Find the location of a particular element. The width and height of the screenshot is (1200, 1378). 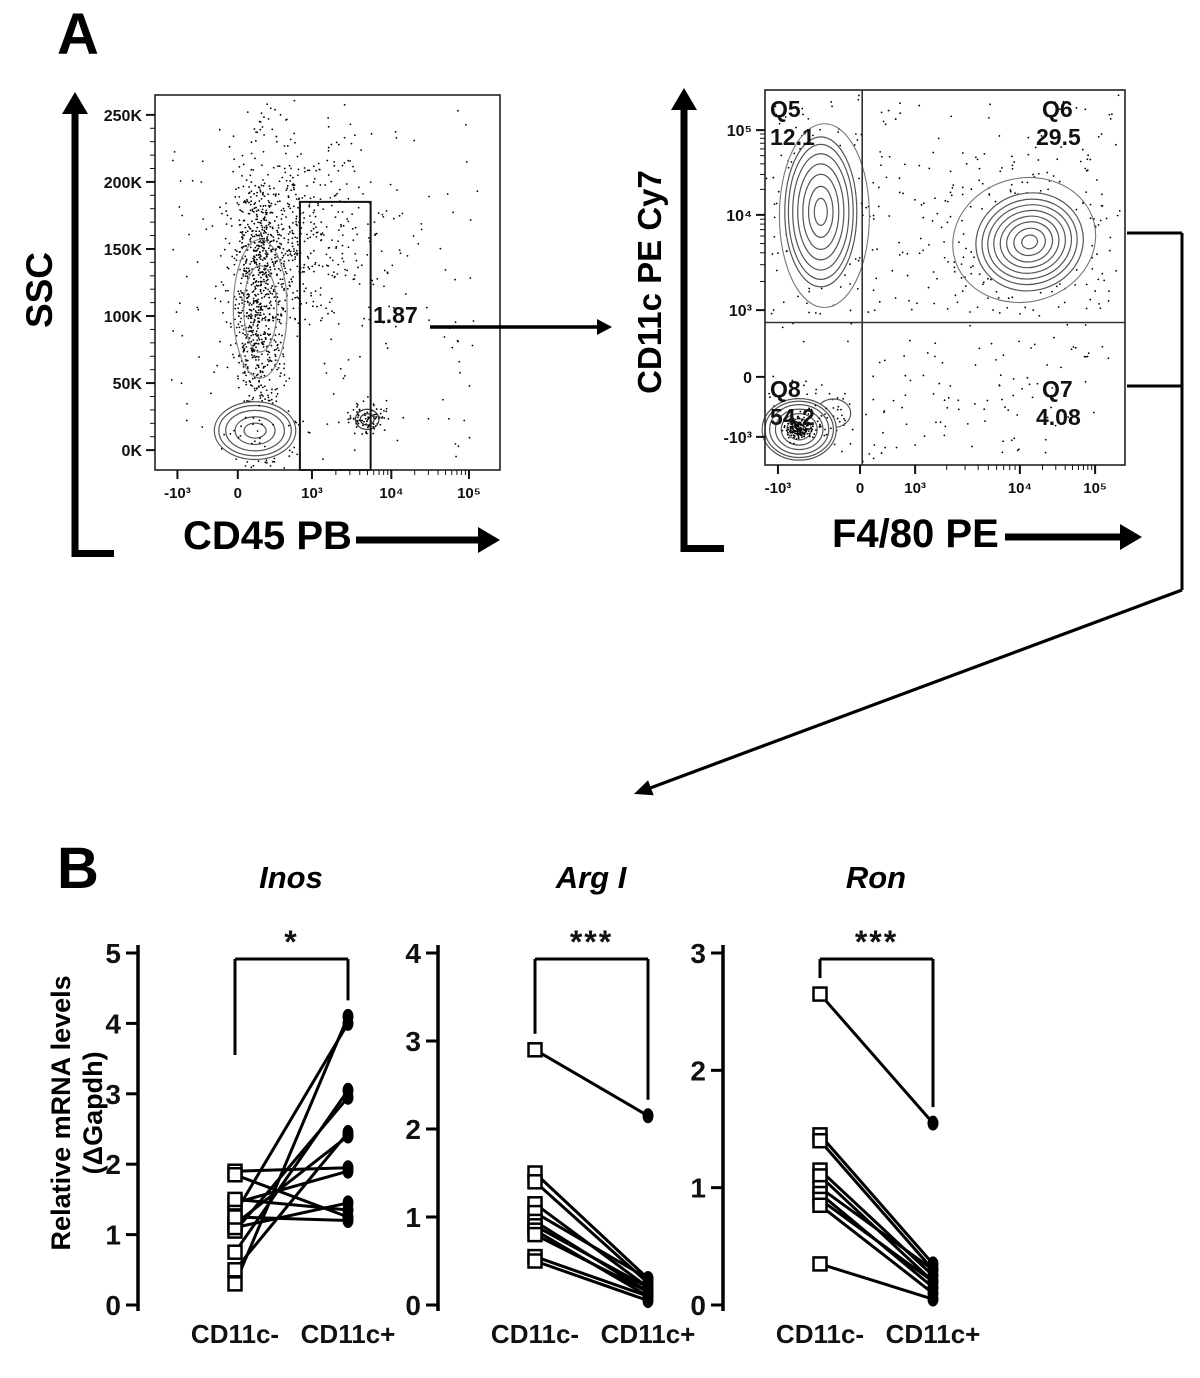

f480-axis-label: F4/80 PE is located at coordinates (915, 534).